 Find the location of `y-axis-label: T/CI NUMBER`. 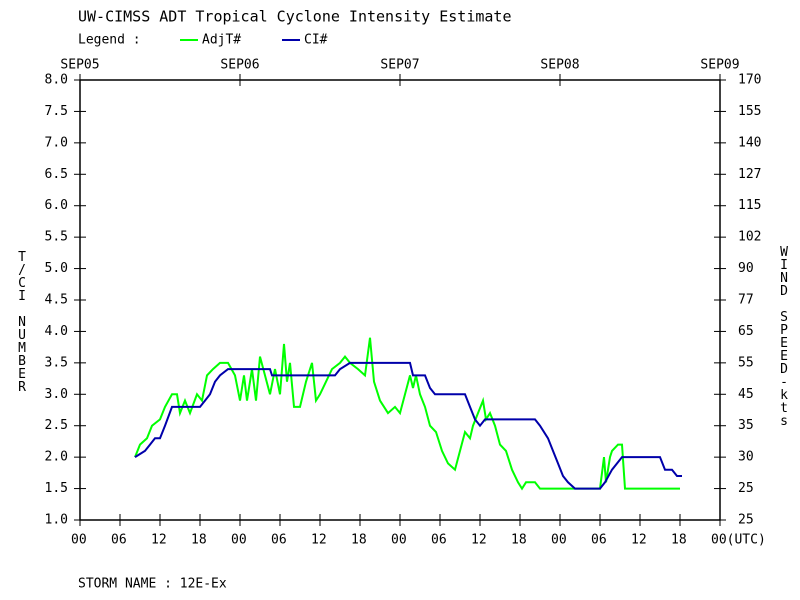

y-axis-label: T/CI NUMBER is located at coordinates (22, 321).